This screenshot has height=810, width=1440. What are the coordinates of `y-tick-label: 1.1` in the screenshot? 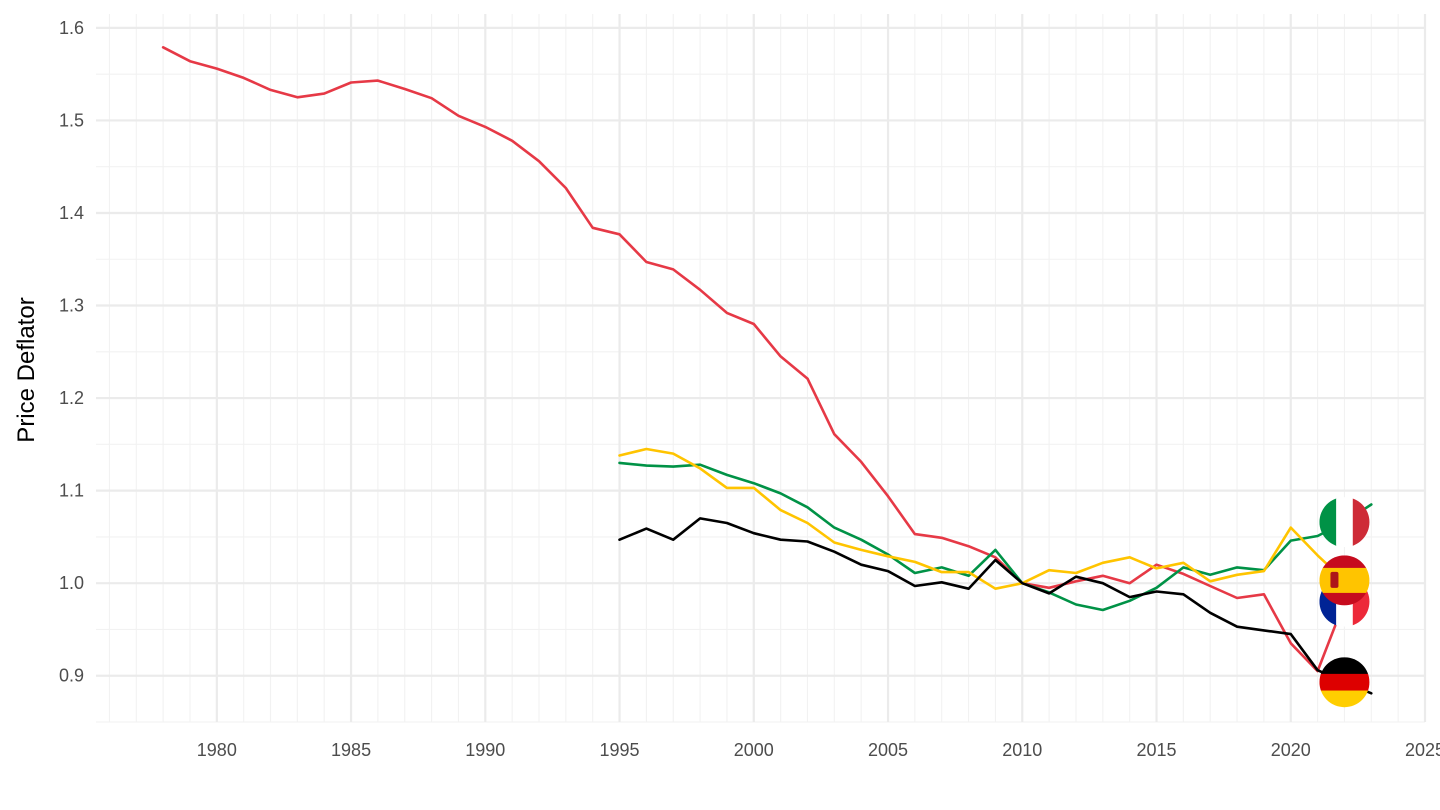 It's located at (71, 491).